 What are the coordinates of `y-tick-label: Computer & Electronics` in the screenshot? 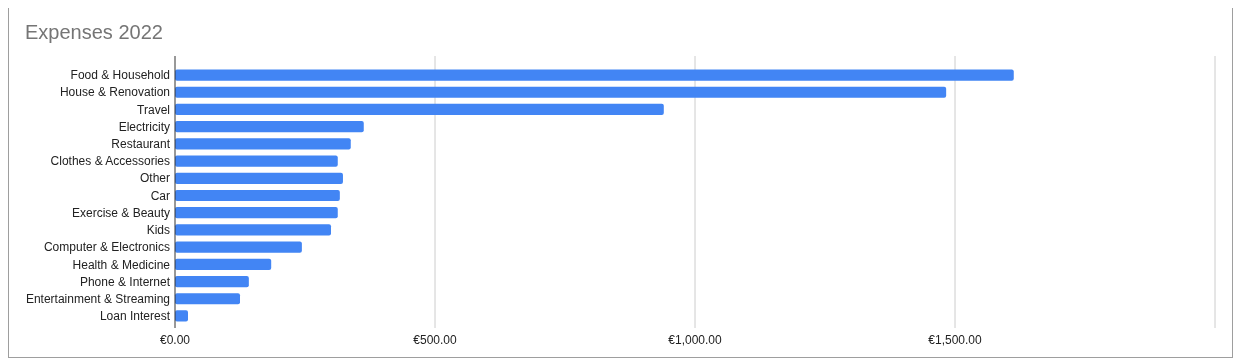 It's located at (106, 247).